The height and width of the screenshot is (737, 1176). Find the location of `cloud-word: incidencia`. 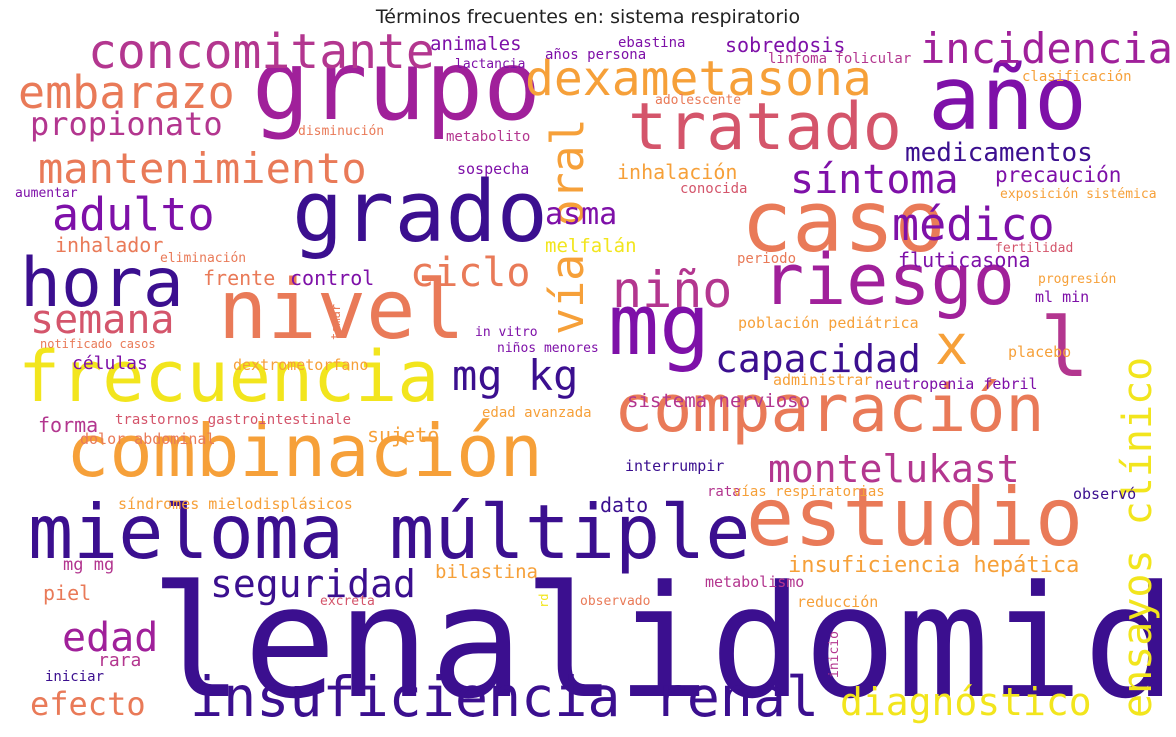

cloud-word: incidencia is located at coordinates (1046, 48).